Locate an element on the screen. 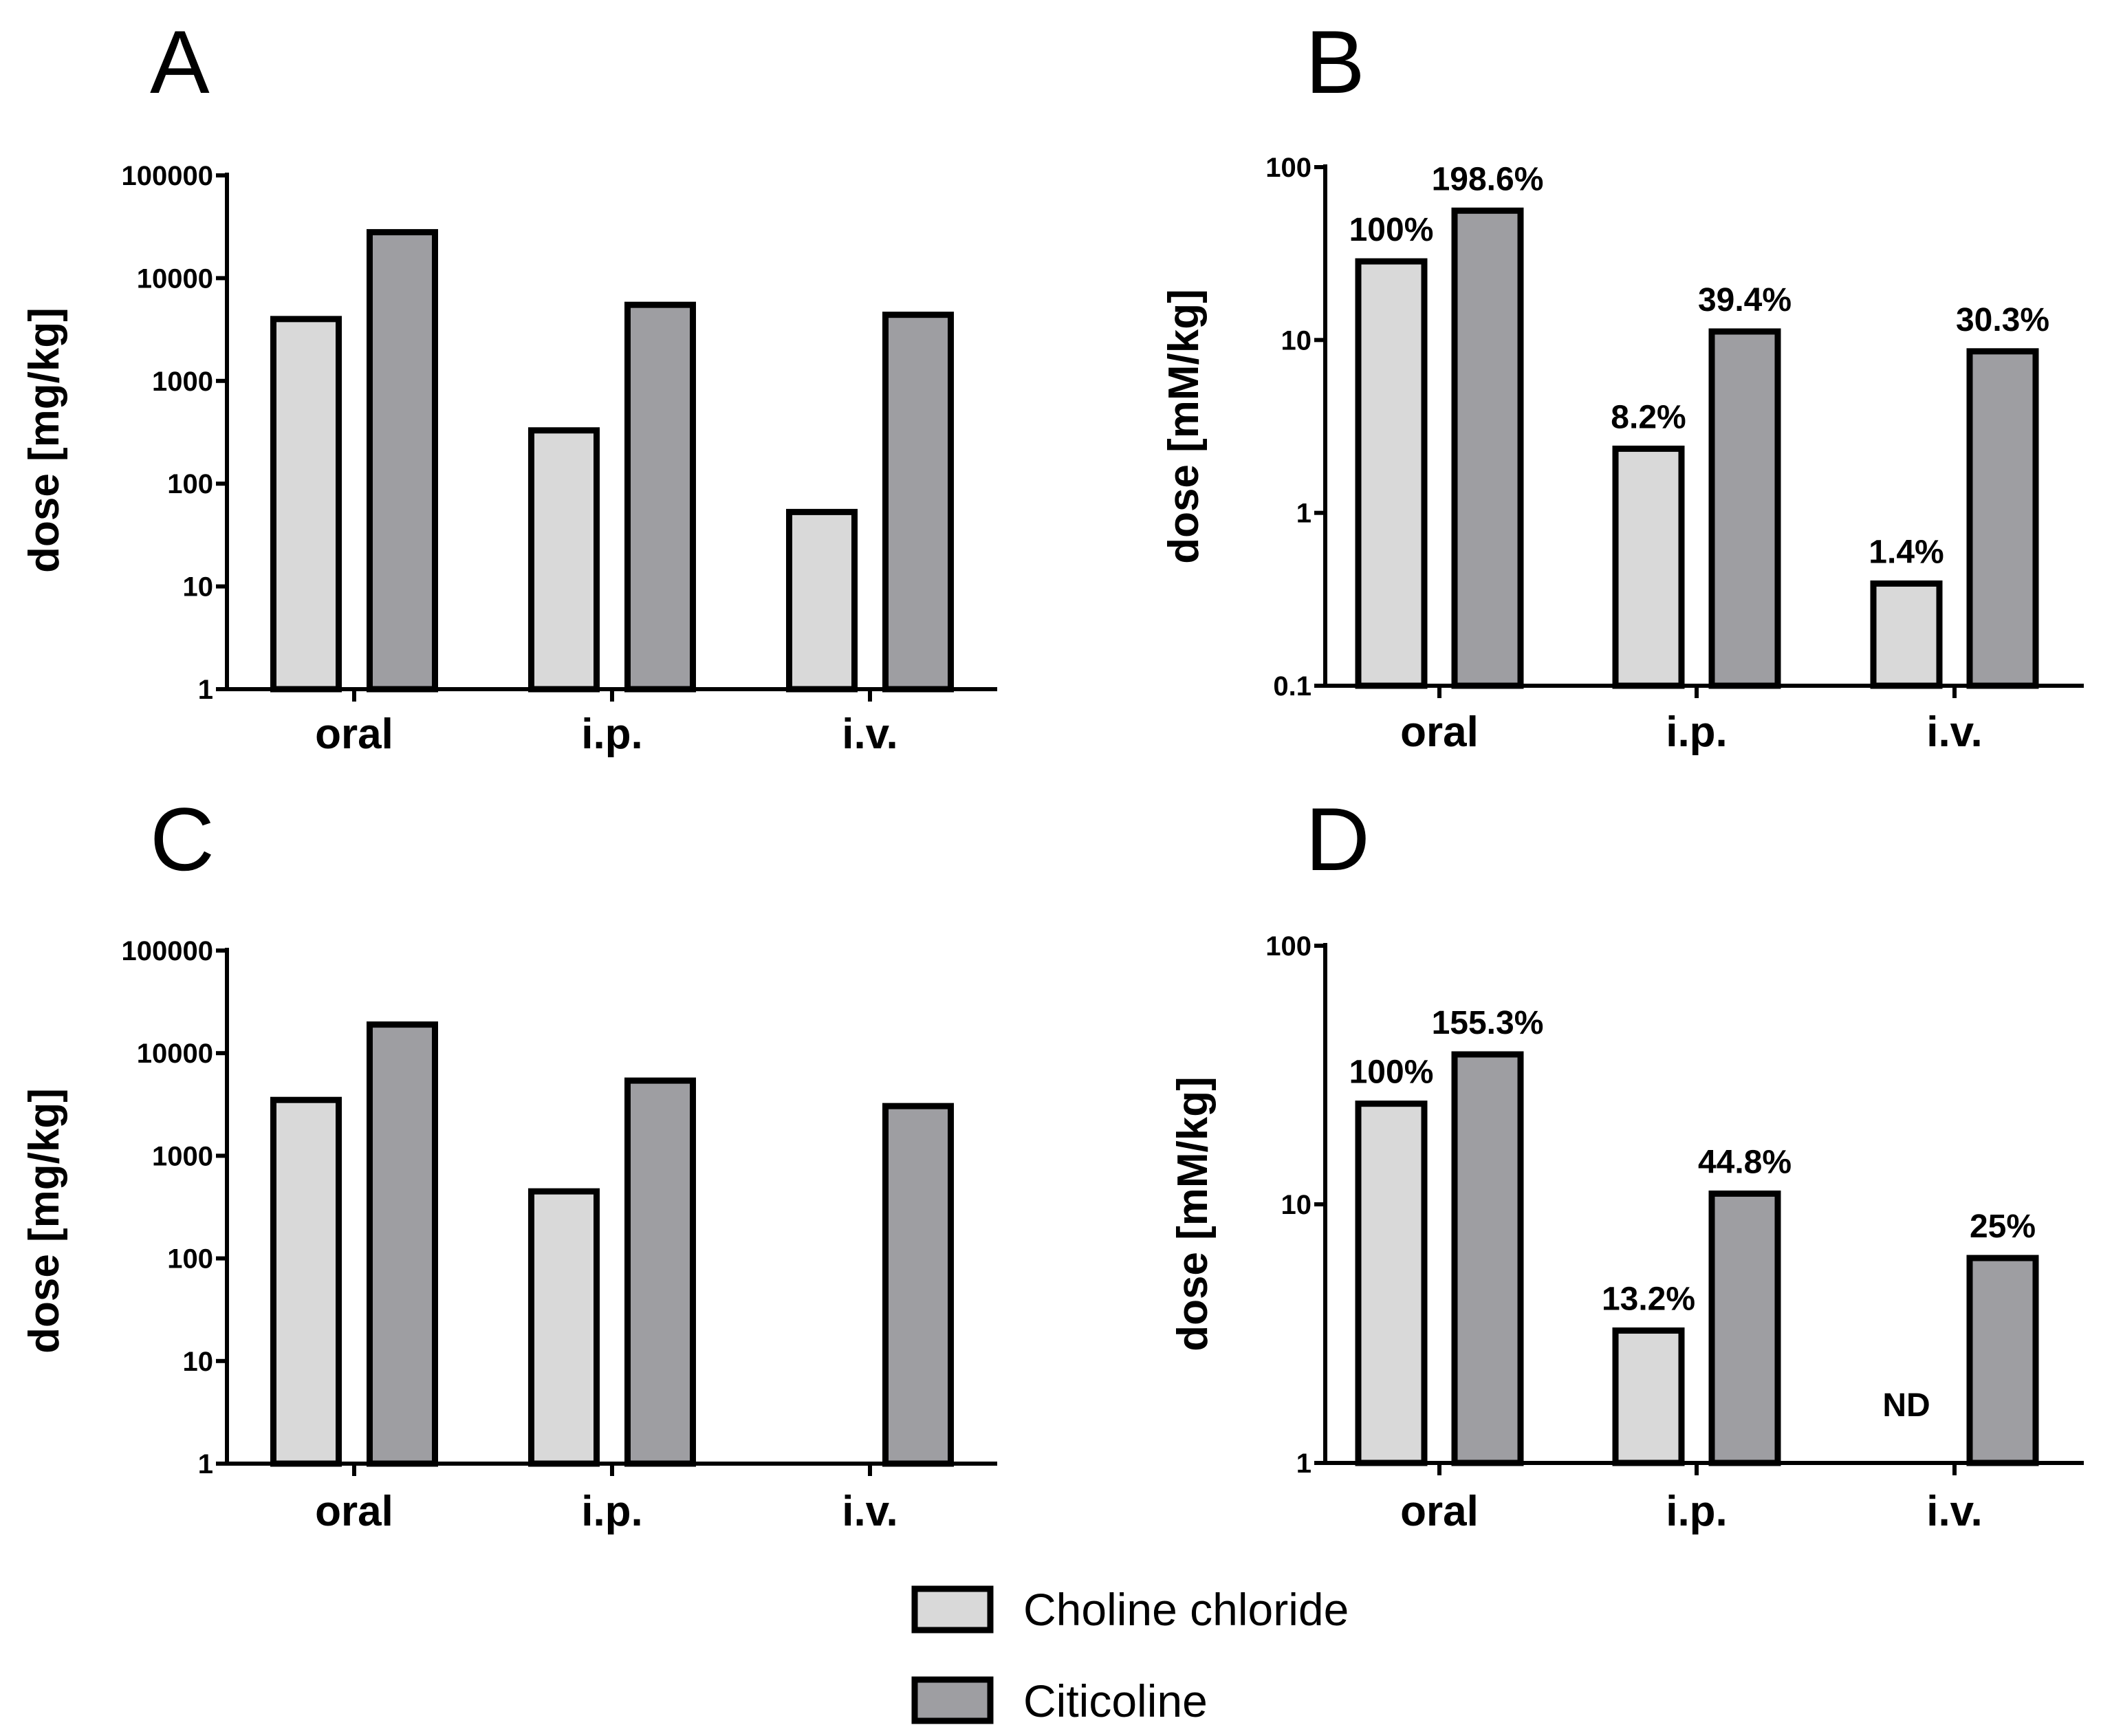  panel-d-y-axis-label: dose [mM/kg] is located at coordinates (1193, 1214).